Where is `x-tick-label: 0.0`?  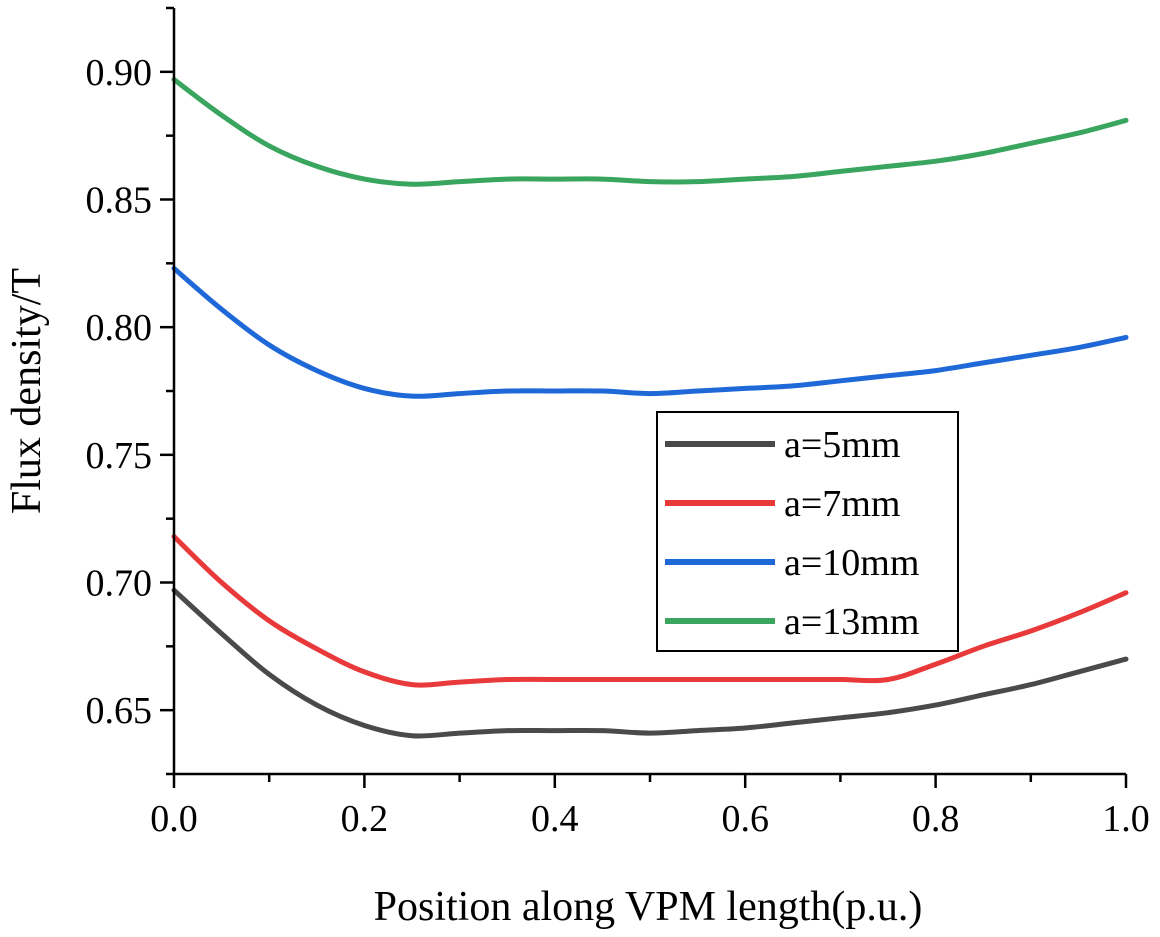 x-tick-label: 0.0 is located at coordinates (174, 819).